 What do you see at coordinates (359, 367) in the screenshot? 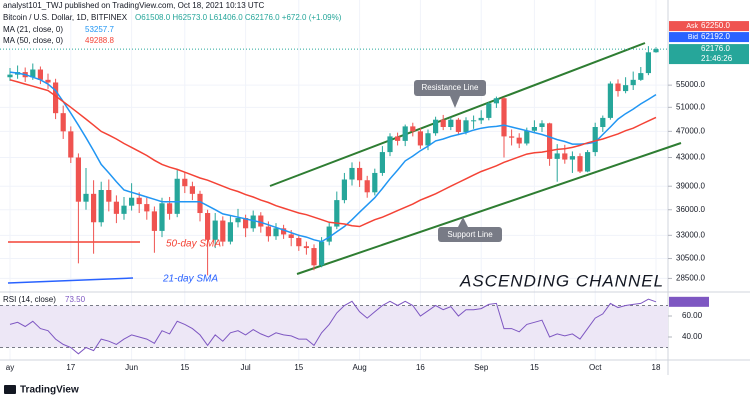
I see `x-tick-label: Aug` at bounding box center [359, 367].